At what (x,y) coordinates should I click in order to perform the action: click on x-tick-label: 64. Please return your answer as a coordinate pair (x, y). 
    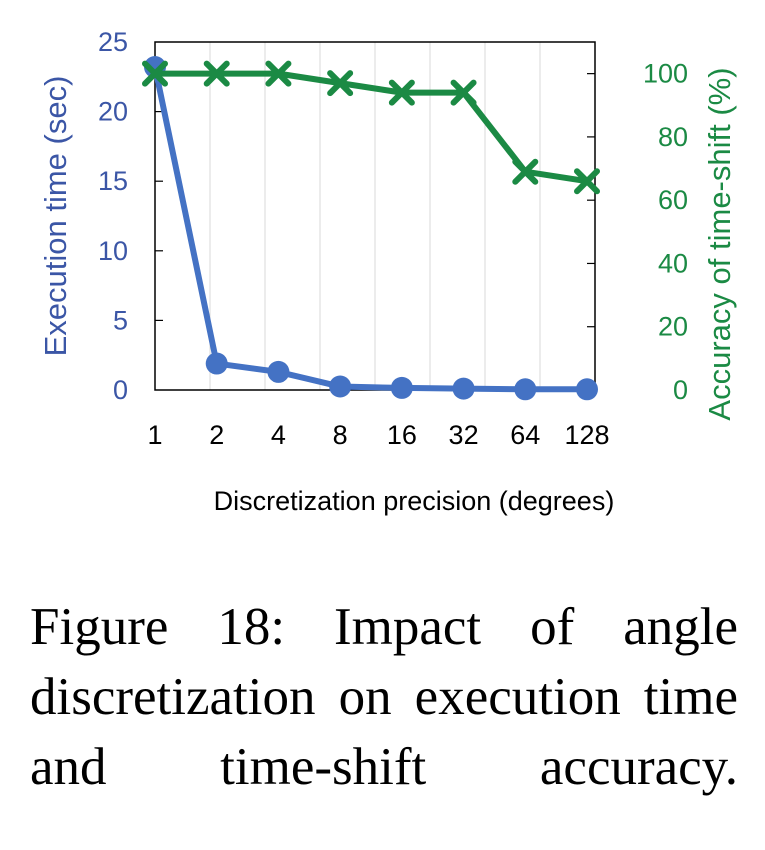
    Looking at the image, I should click on (525, 435).